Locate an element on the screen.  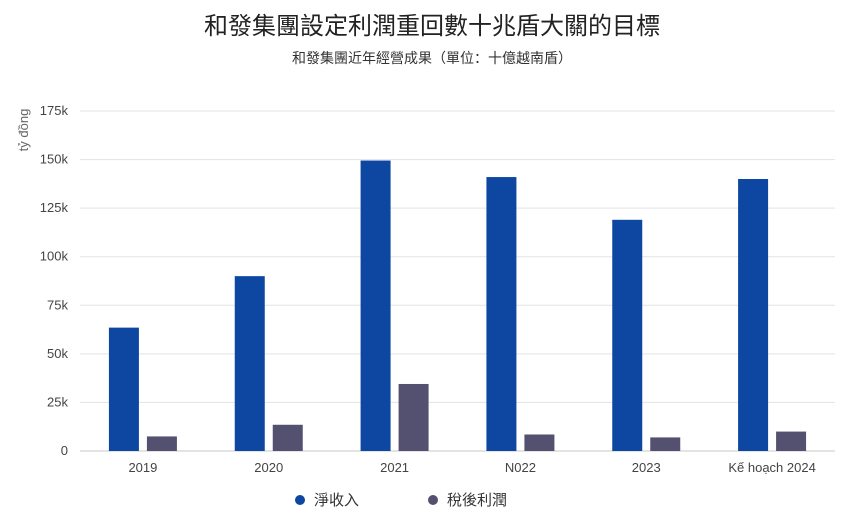
y-tick-label: 0 is located at coordinates (64, 450).